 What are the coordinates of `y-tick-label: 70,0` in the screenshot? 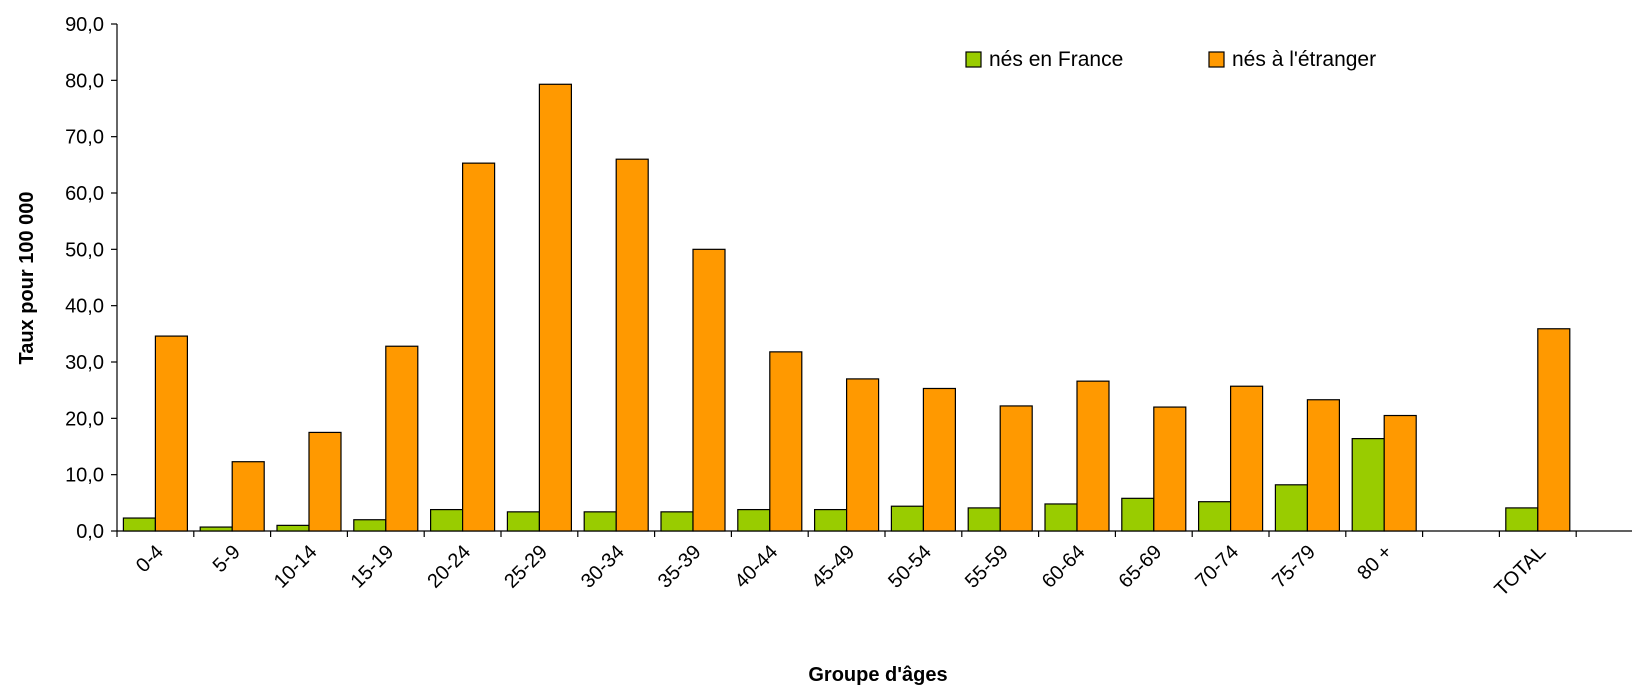 It's located at (84, 138).